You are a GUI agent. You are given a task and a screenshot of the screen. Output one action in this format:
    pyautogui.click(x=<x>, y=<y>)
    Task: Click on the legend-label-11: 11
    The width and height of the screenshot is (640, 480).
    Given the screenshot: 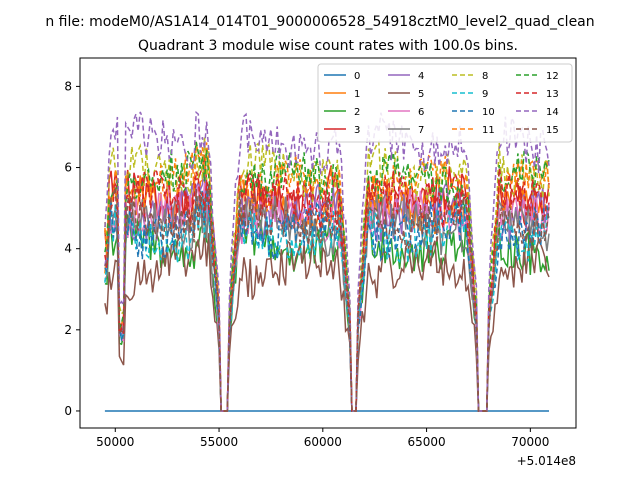 What is the action you would take?
    pyautogui.click(x=488, y=130)
    